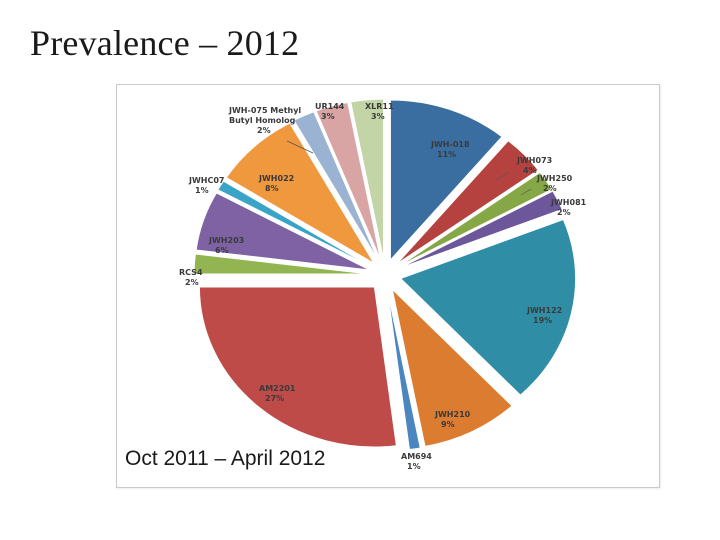  Describe the element at coordinates (452, 419) in the screenshot. I see `slice-label: JWH210 9%` at that location.